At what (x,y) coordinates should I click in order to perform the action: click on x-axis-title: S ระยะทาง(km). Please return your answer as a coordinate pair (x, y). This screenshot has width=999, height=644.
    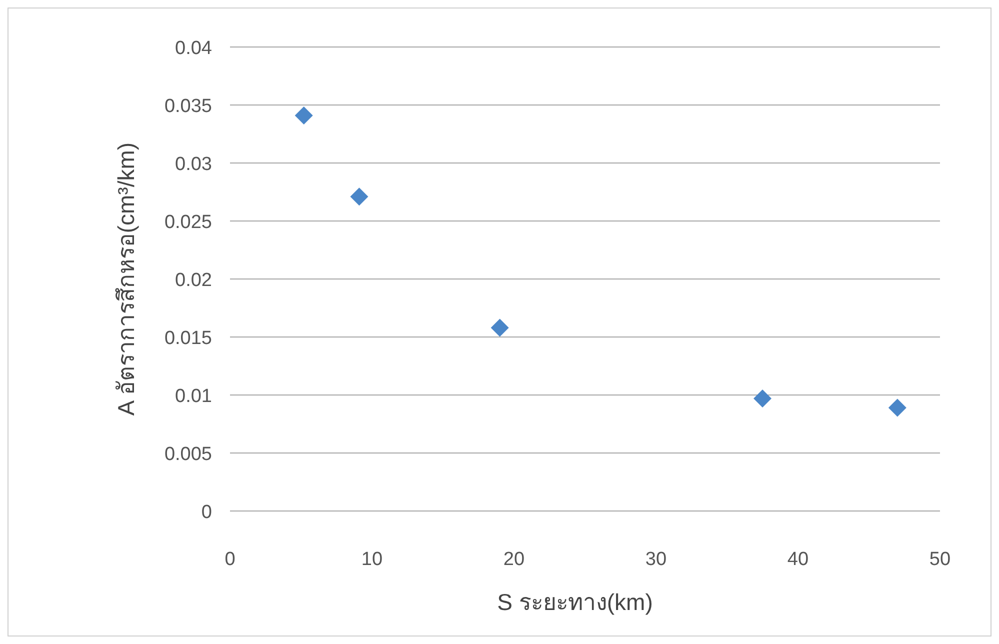
    Looking at the image, I should click on (575, 602).